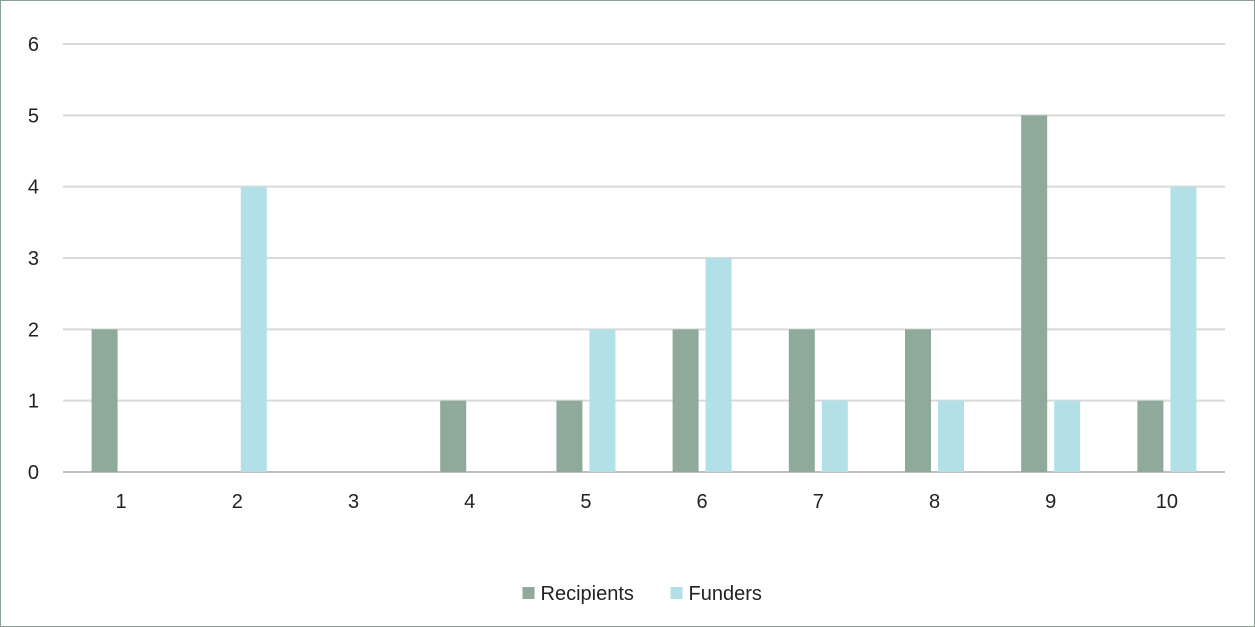  I want to click on x-axis-ticks: 1 2 3 4 5 6 7 8 9 10, so click(647, 502).